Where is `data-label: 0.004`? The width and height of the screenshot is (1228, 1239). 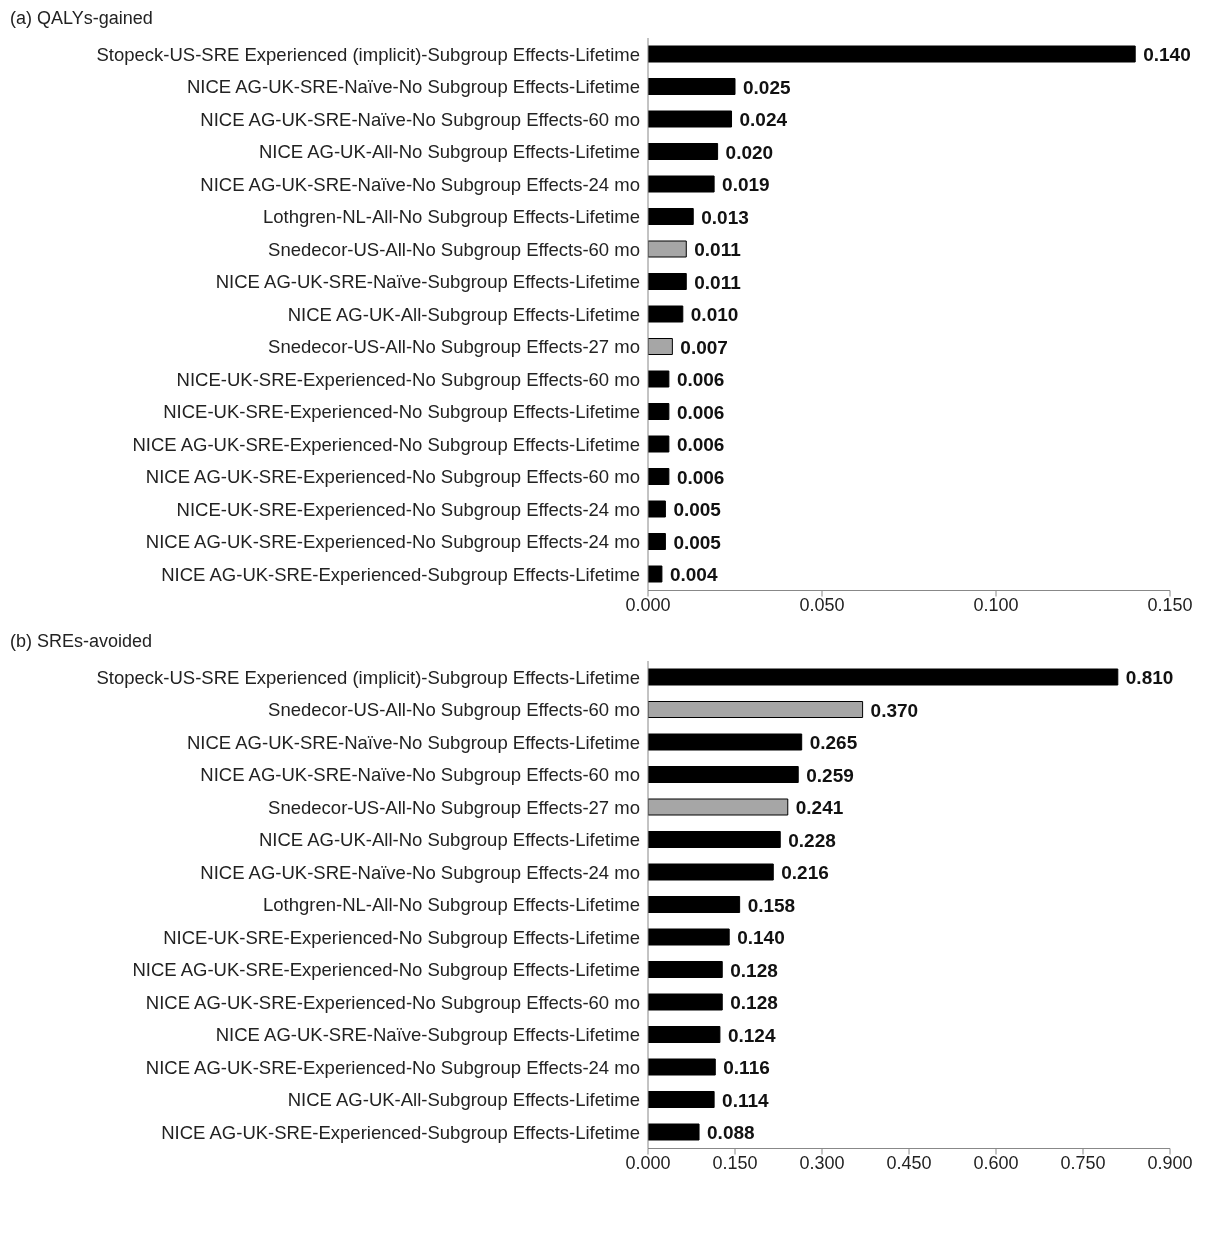
data-label: 0.004 is located at coordinates (693, 574).